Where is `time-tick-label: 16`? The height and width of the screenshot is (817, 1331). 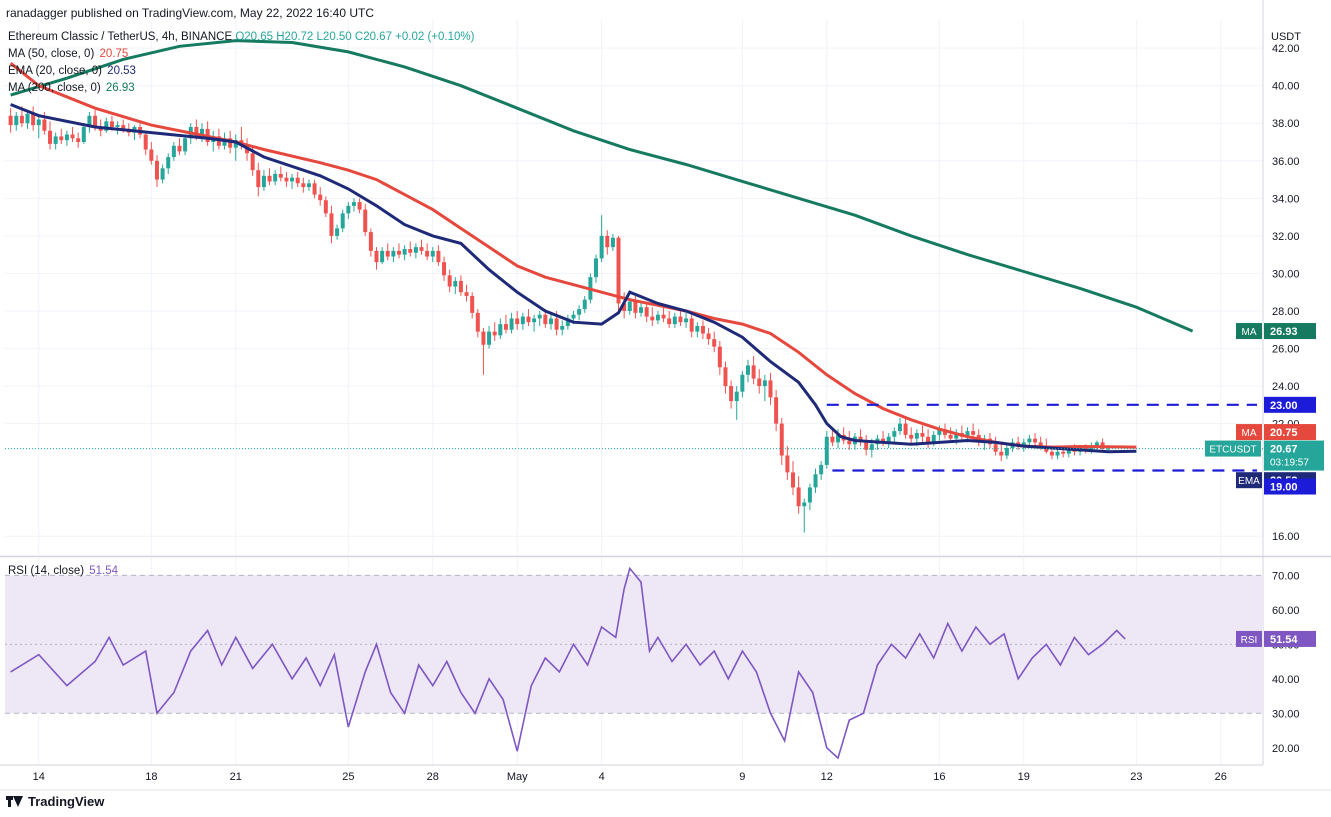 time-tick-label: 16 is located at coordinates (939, 777).